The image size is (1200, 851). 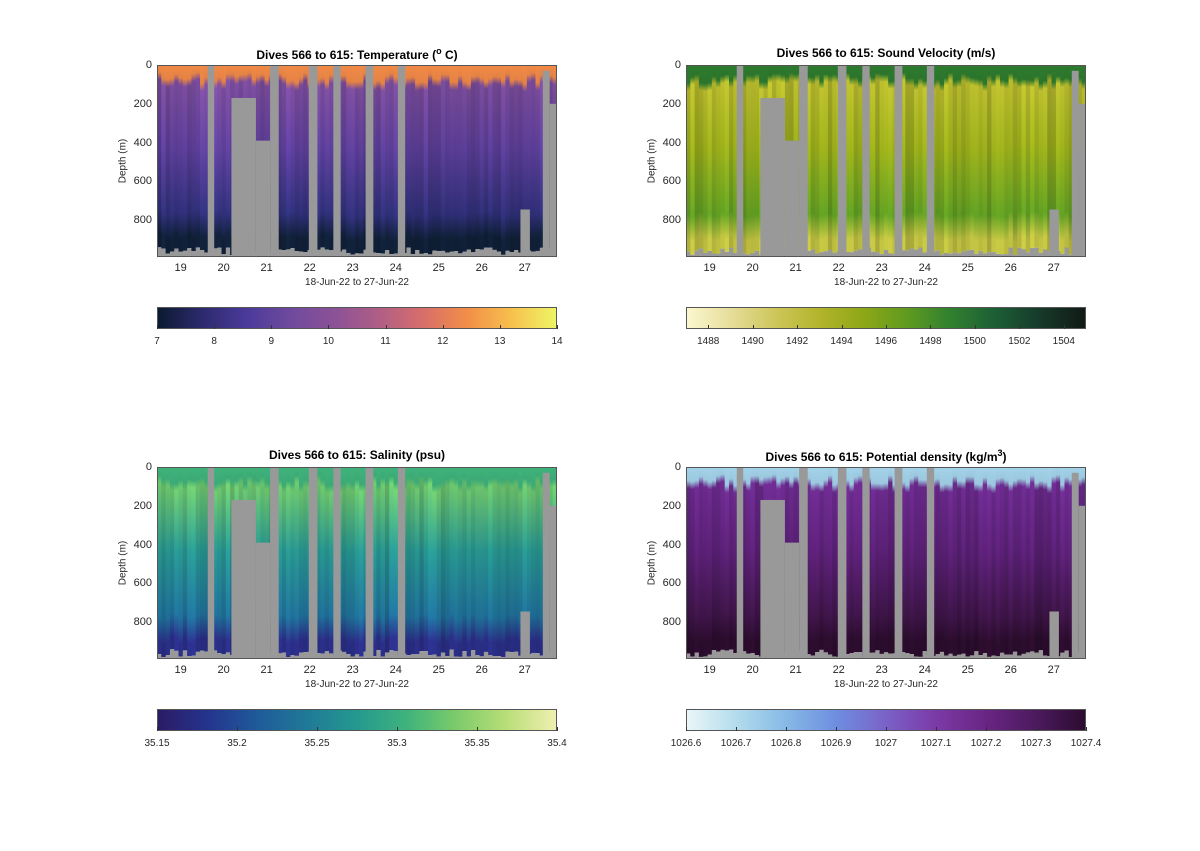 What do you see at coordinates (395, 268) in the screenshot?
I see `x-tick-label: 24` at bounding box center [395, 268].